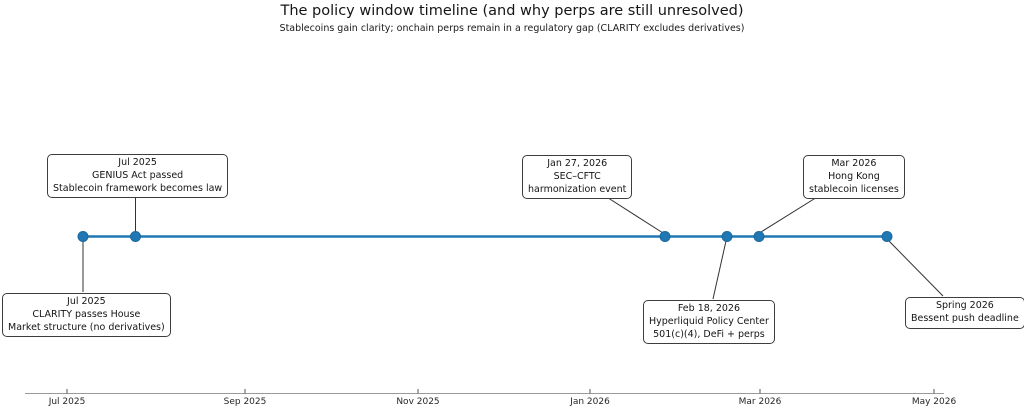  I want to click on marker-clarity-house, so click(83, 236).